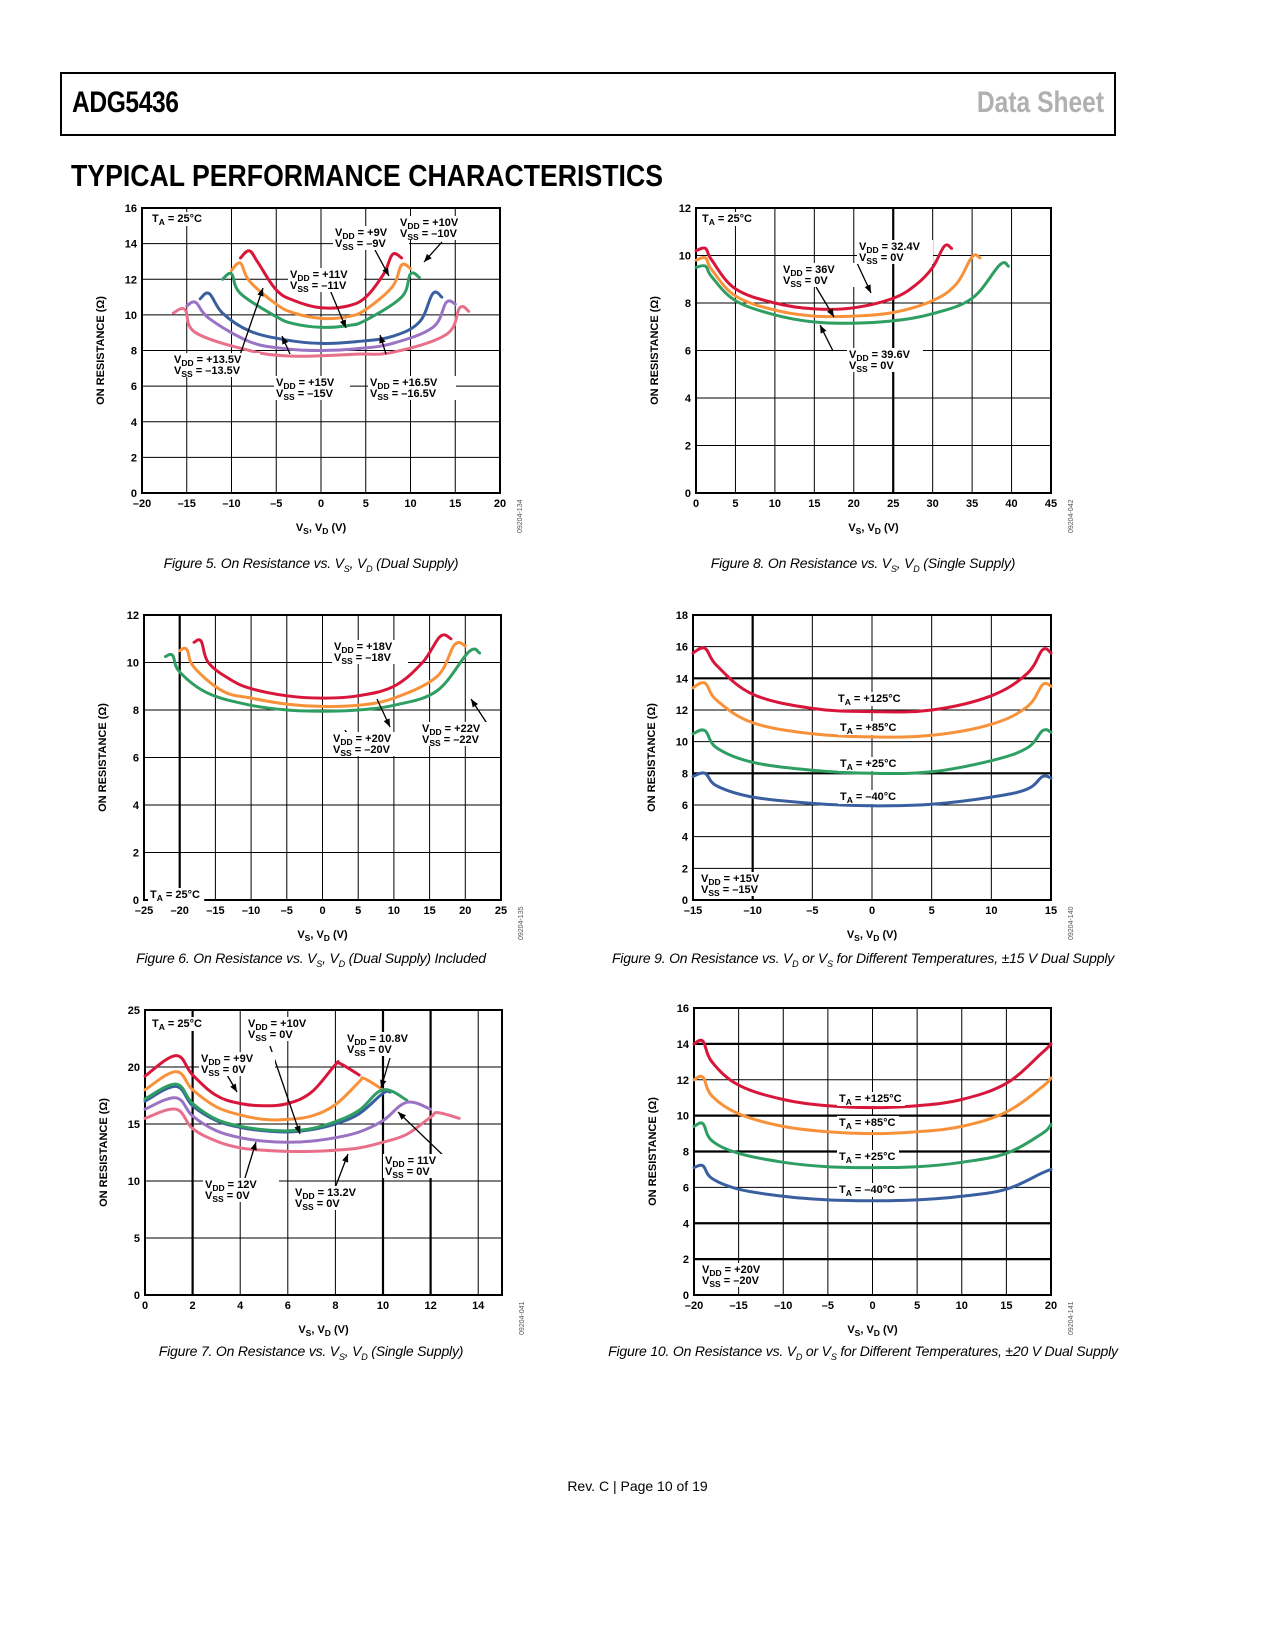  I want to click on x-tick-label: –10, so click(251, 911).